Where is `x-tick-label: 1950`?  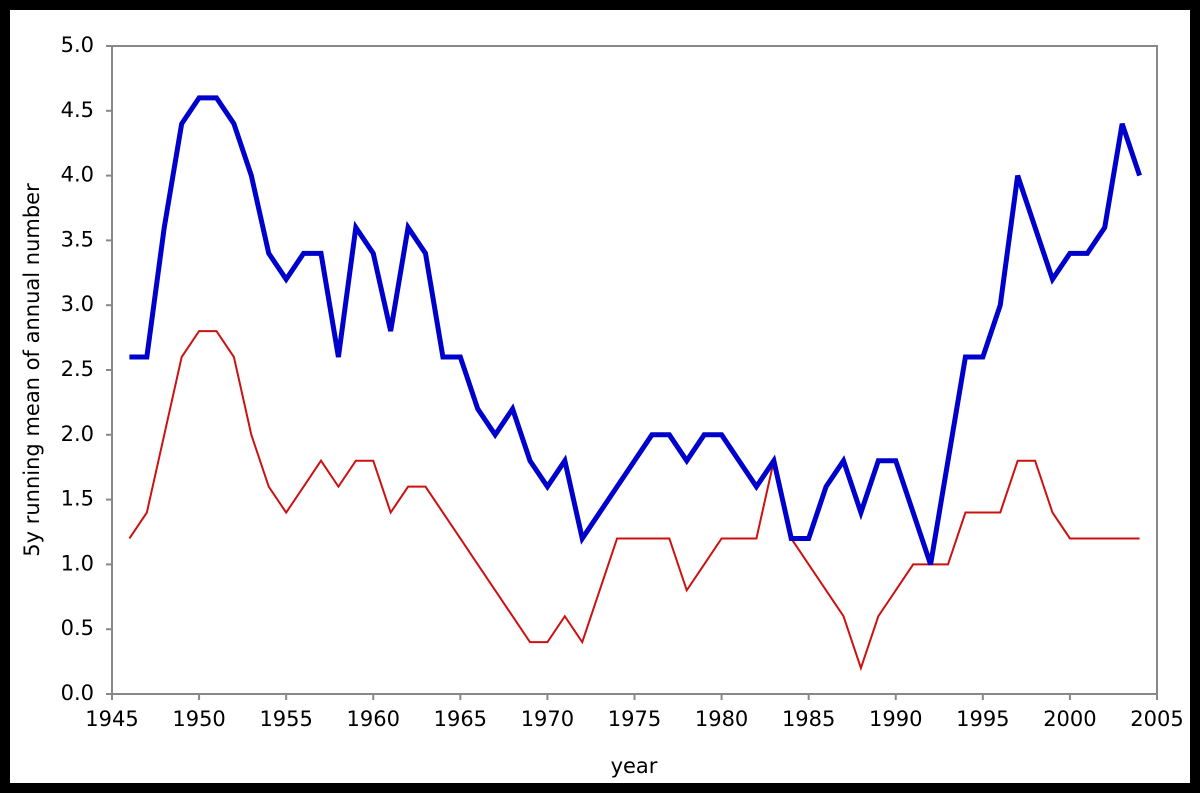
x-tick-label: 1950 is located at coordinates (198, 719).